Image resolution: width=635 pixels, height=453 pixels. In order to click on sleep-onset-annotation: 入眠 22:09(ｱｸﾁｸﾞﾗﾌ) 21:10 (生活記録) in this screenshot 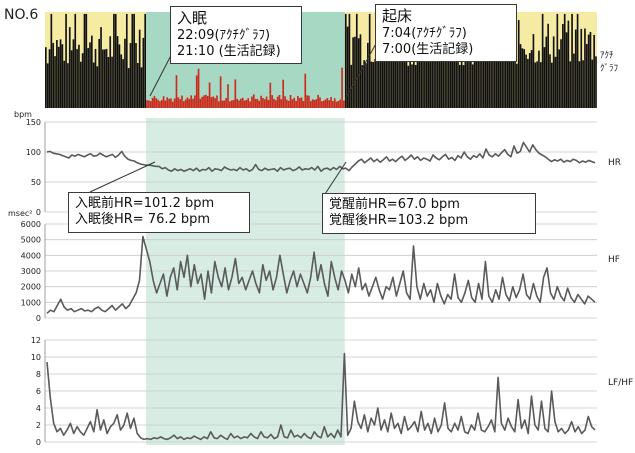, I will do `click(236, 35)`.